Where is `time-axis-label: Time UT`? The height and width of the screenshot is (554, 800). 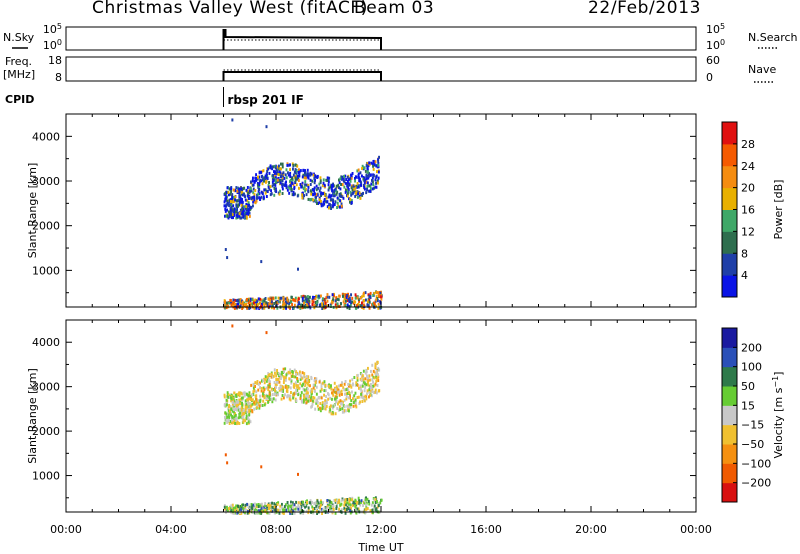
time-axis-label: Time UT is located at coordinates (380, 547).